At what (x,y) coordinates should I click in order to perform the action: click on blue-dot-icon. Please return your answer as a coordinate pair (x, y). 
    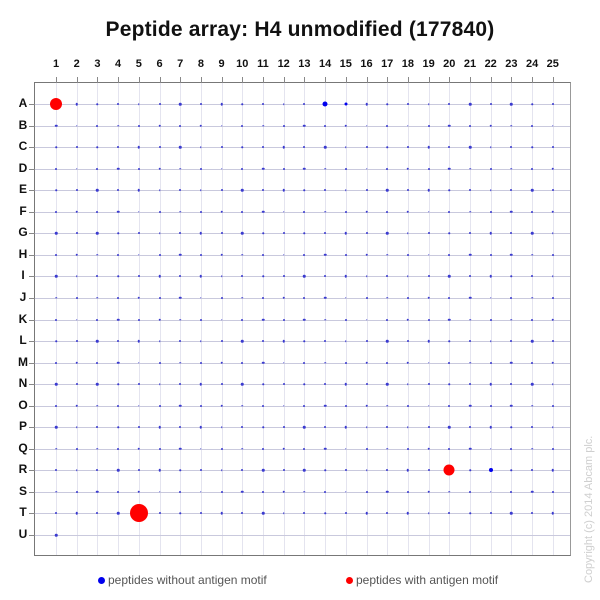
    Looking at the image, I should click on (101, 580).